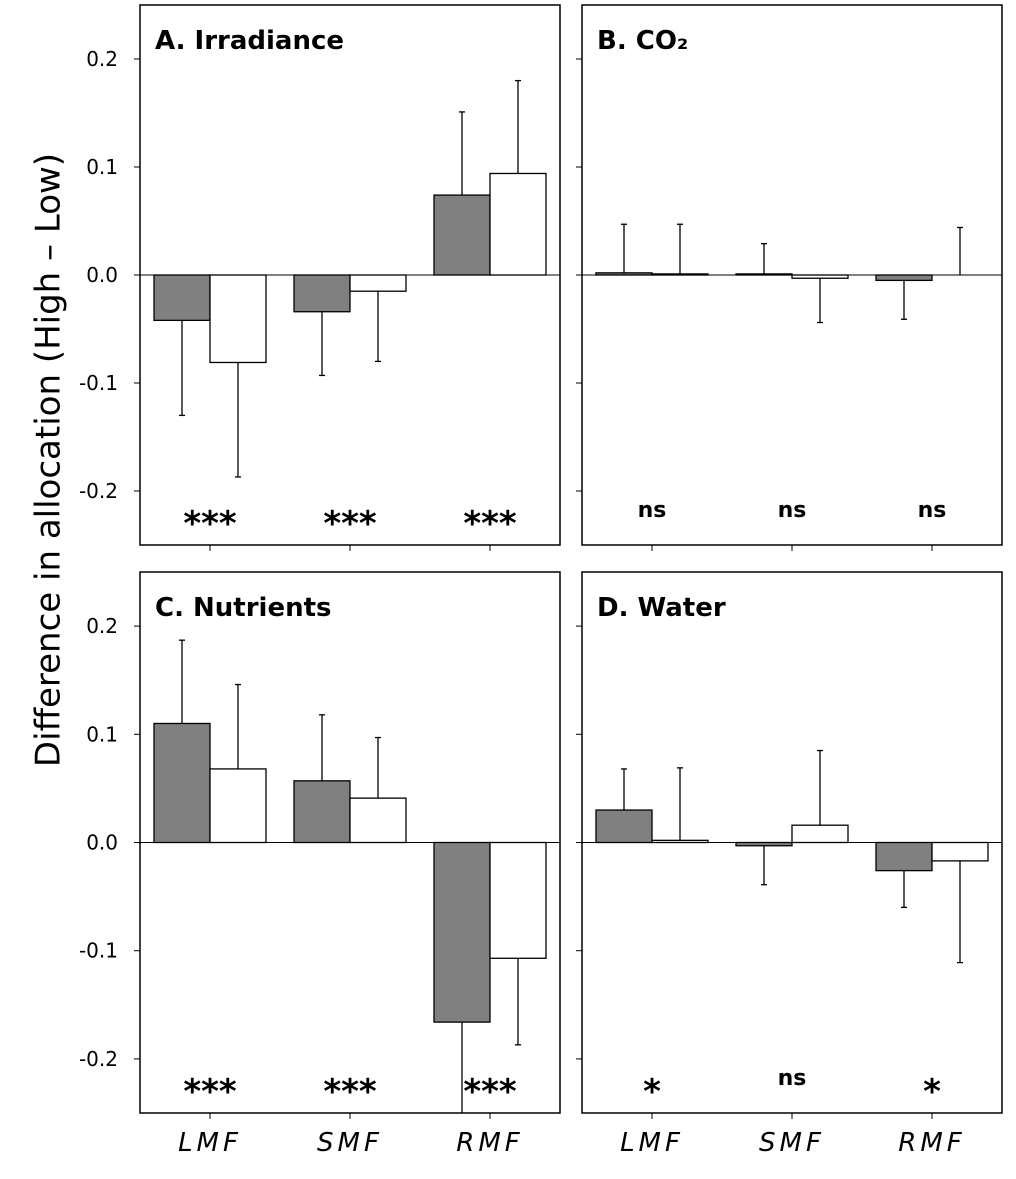  I want to click on y-axis-label: Difference in allocation (High – Low), so click(49, 460).